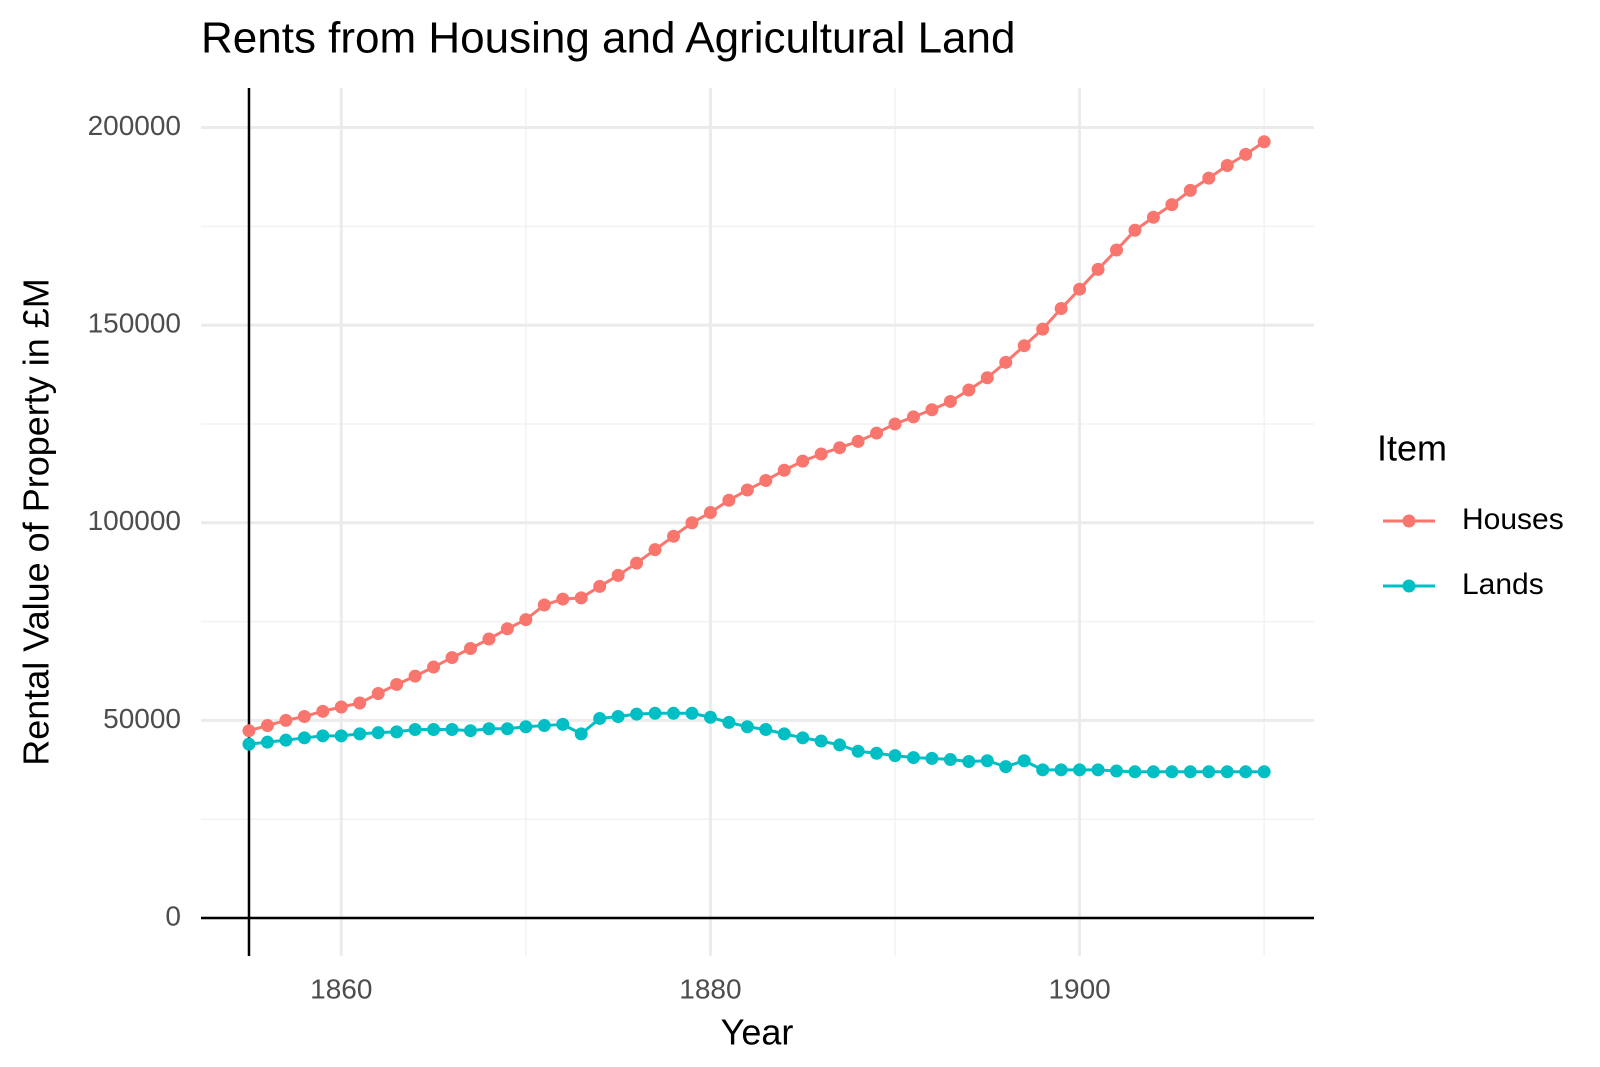  Describe the element at coordinates (134, 520) in the screenshot. I see `y-tick-label: 100000` at that location.